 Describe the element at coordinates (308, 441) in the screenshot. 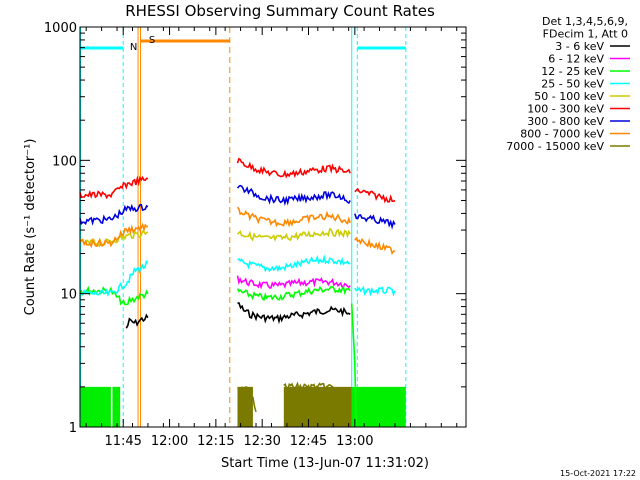

I see `x-tick-label: 12:45` at that location.